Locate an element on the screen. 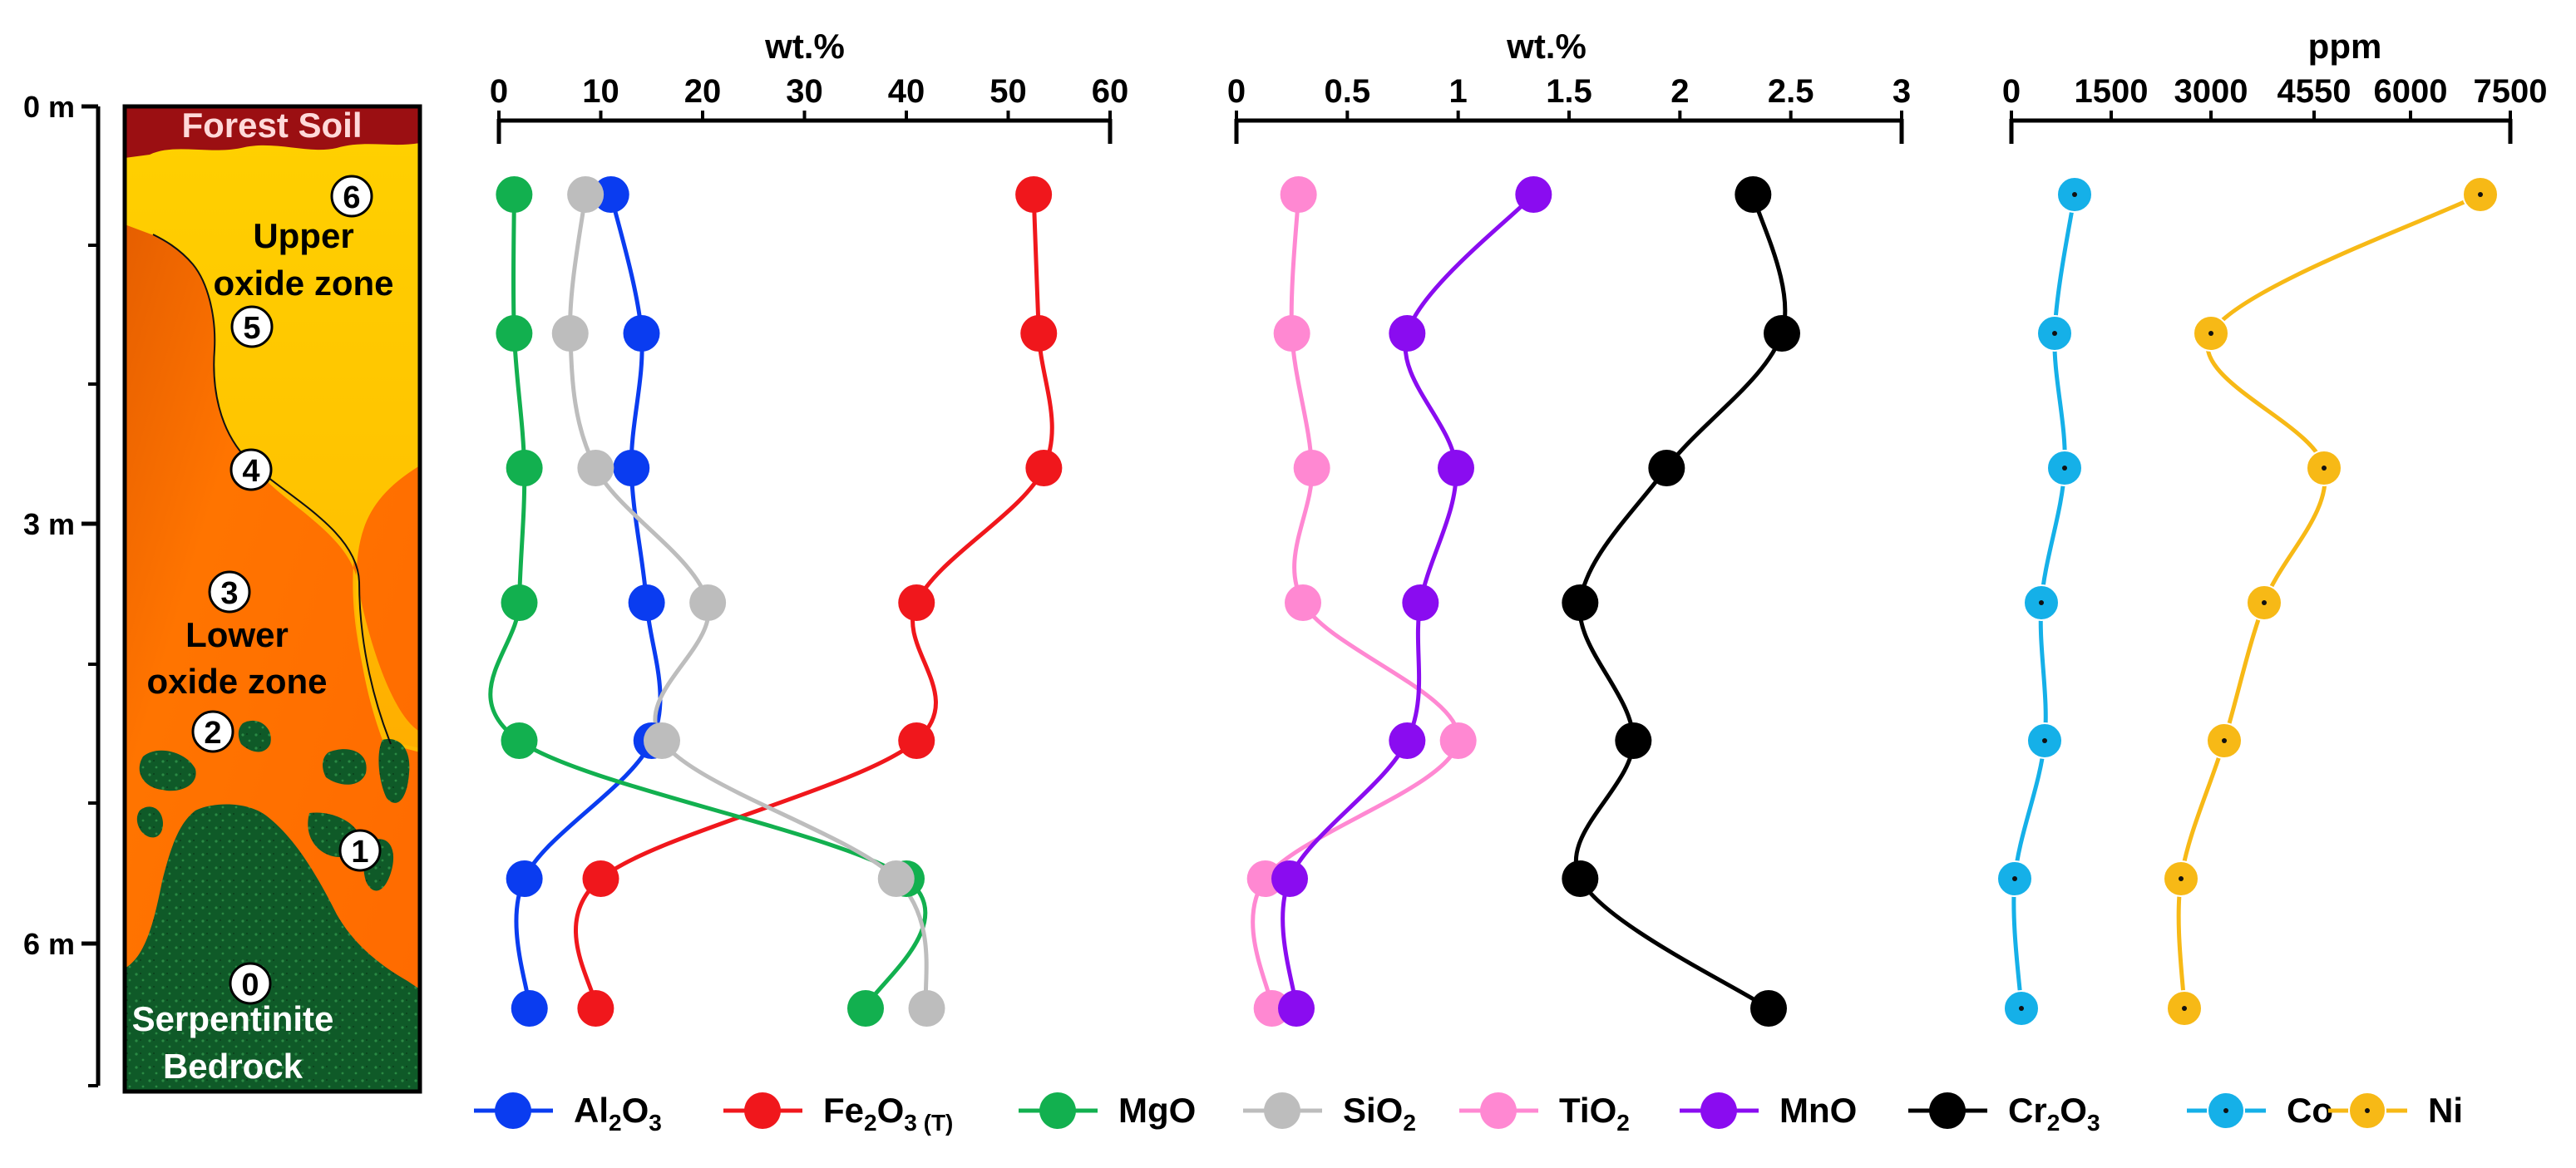  x-tick-label: 60 is located at coordinates (1110, 91).